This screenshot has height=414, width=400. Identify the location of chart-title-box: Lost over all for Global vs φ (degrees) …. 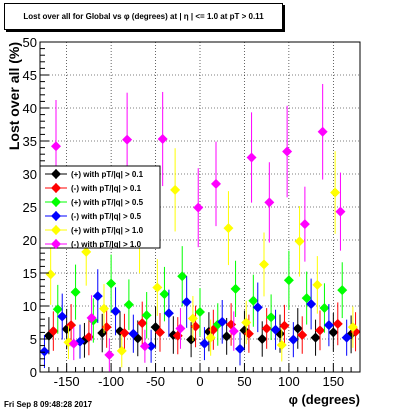
(143, 16).